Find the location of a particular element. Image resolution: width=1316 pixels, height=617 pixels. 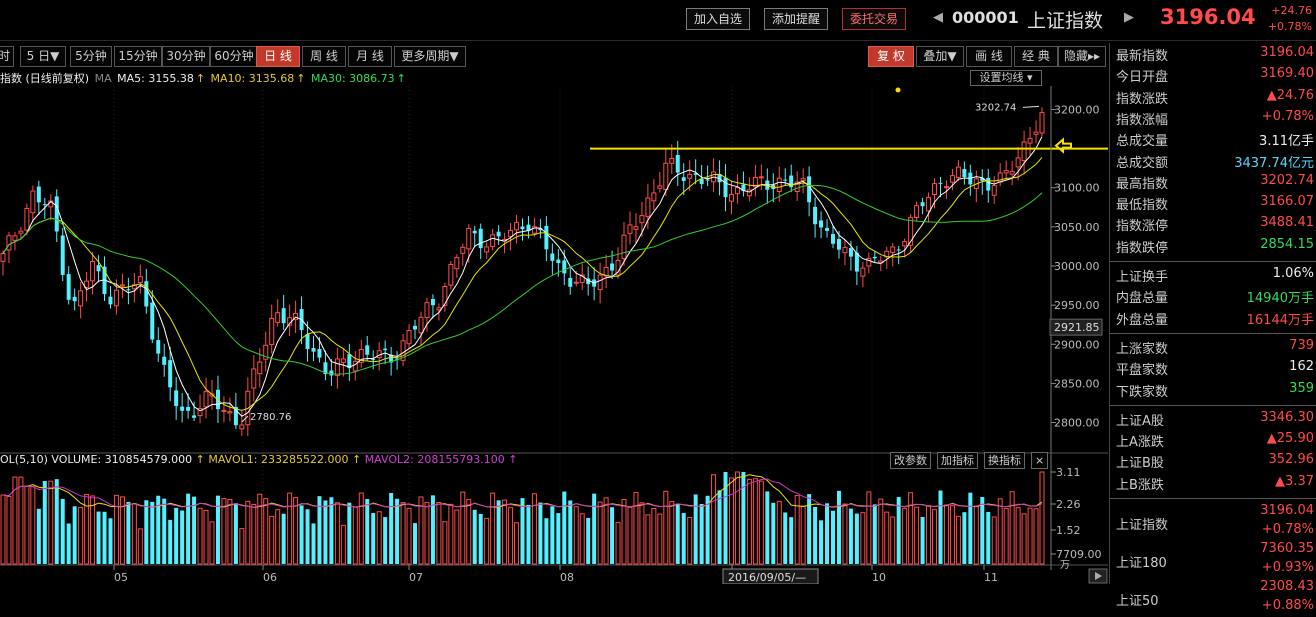

add-indicator-button: 加指标 is located at coordinates (957, 460).